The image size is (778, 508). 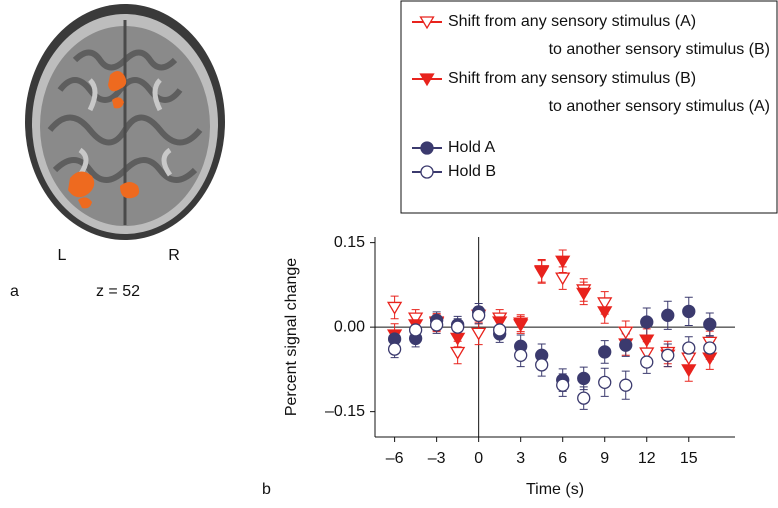 I want to click on x-tick-label: 12, so click(x=647, y=458).